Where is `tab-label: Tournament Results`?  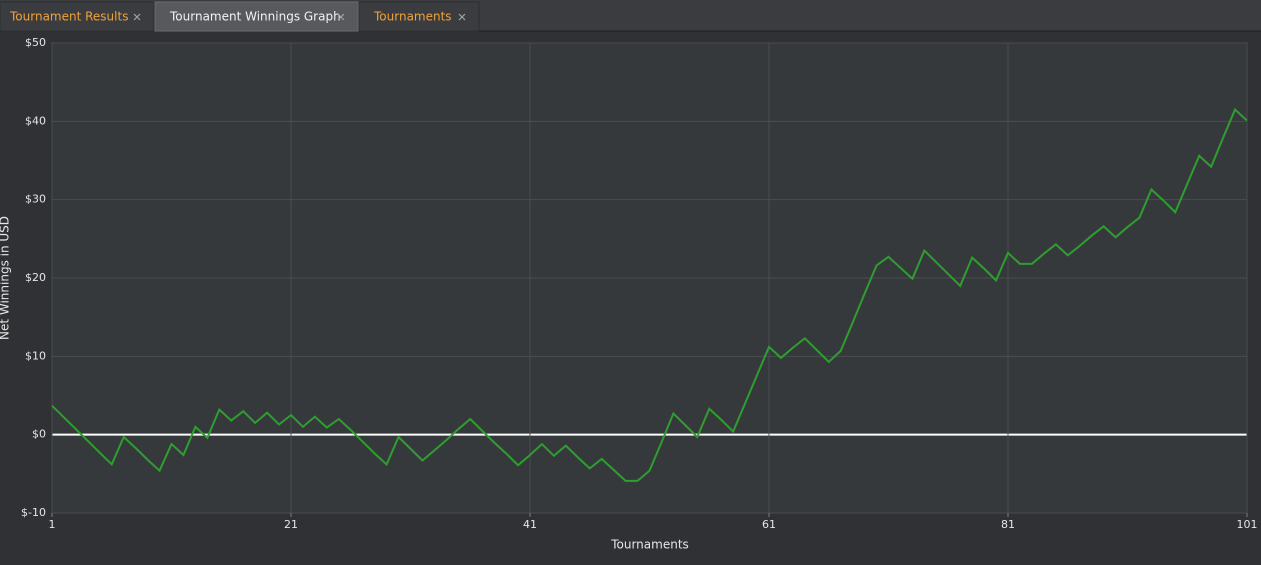
tab-label: Tournament Results is located at coordinates (68, 17).